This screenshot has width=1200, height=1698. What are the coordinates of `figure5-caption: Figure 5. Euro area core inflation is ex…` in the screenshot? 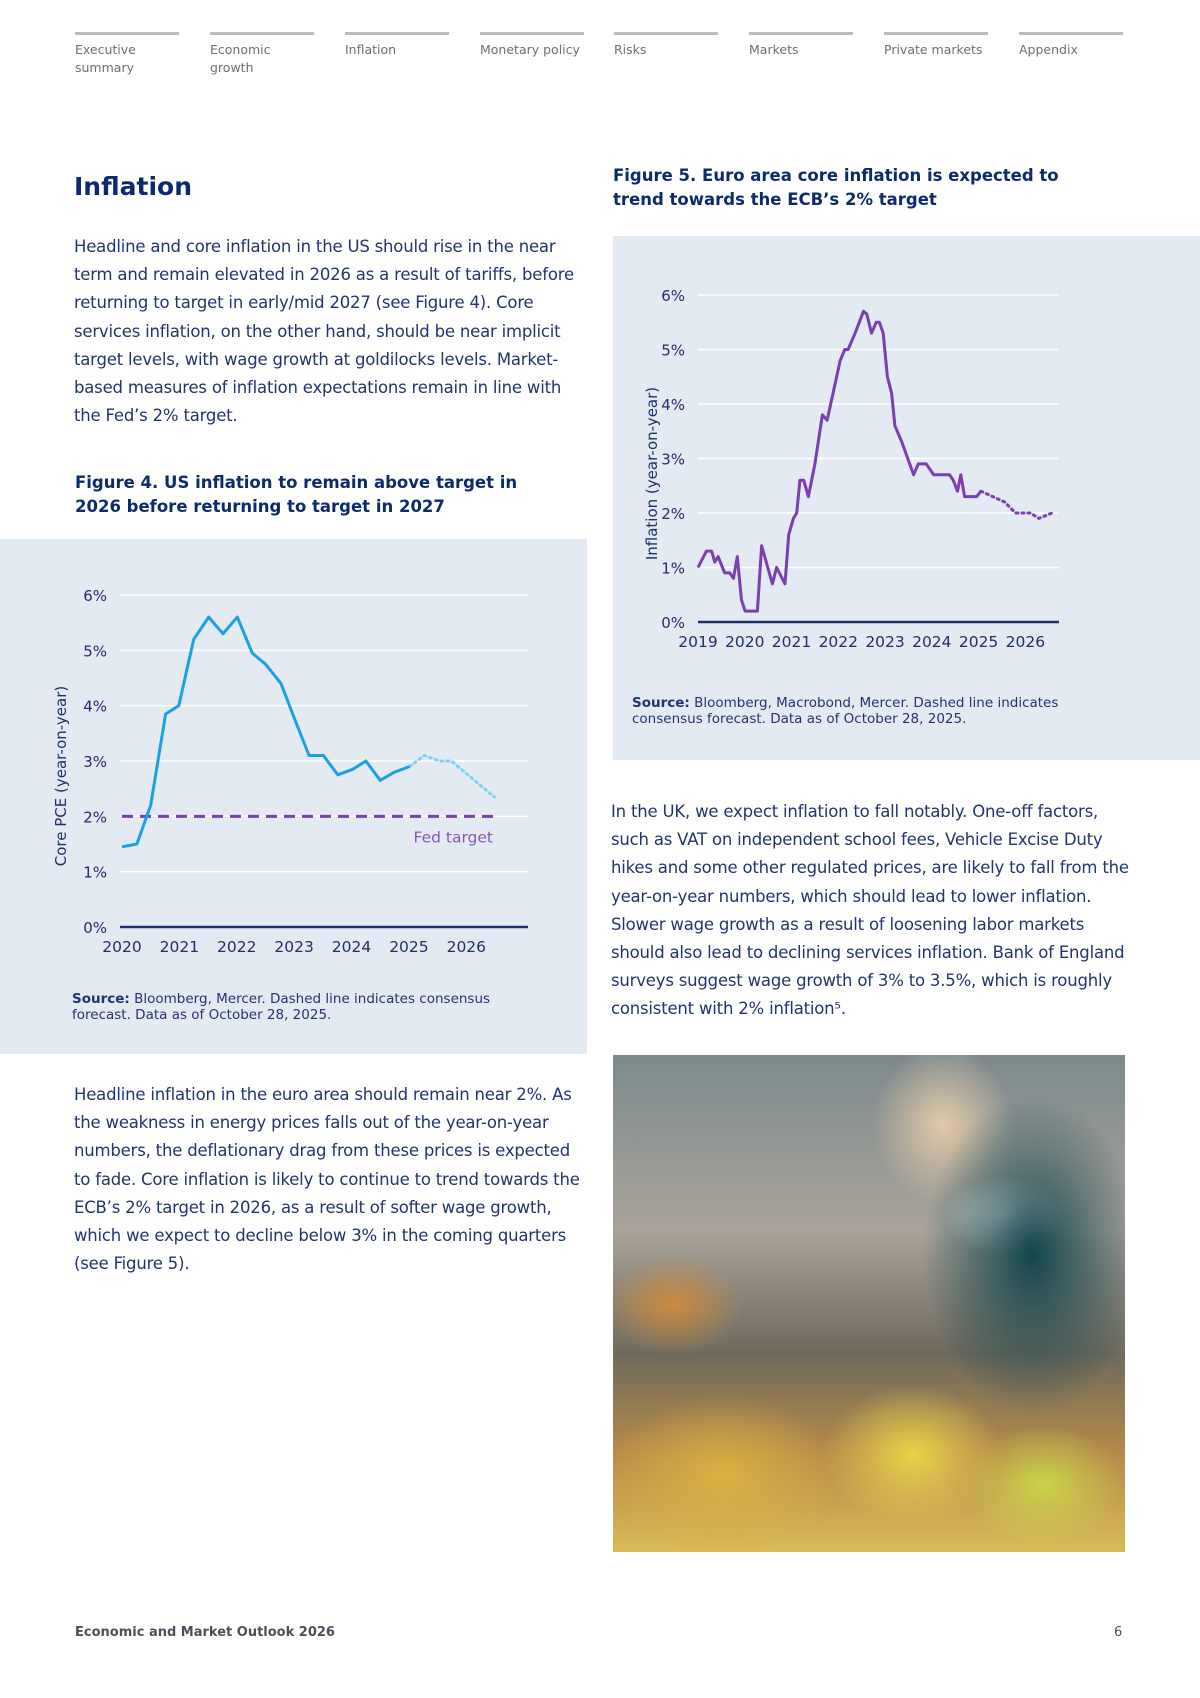 It's located at (836, 187).